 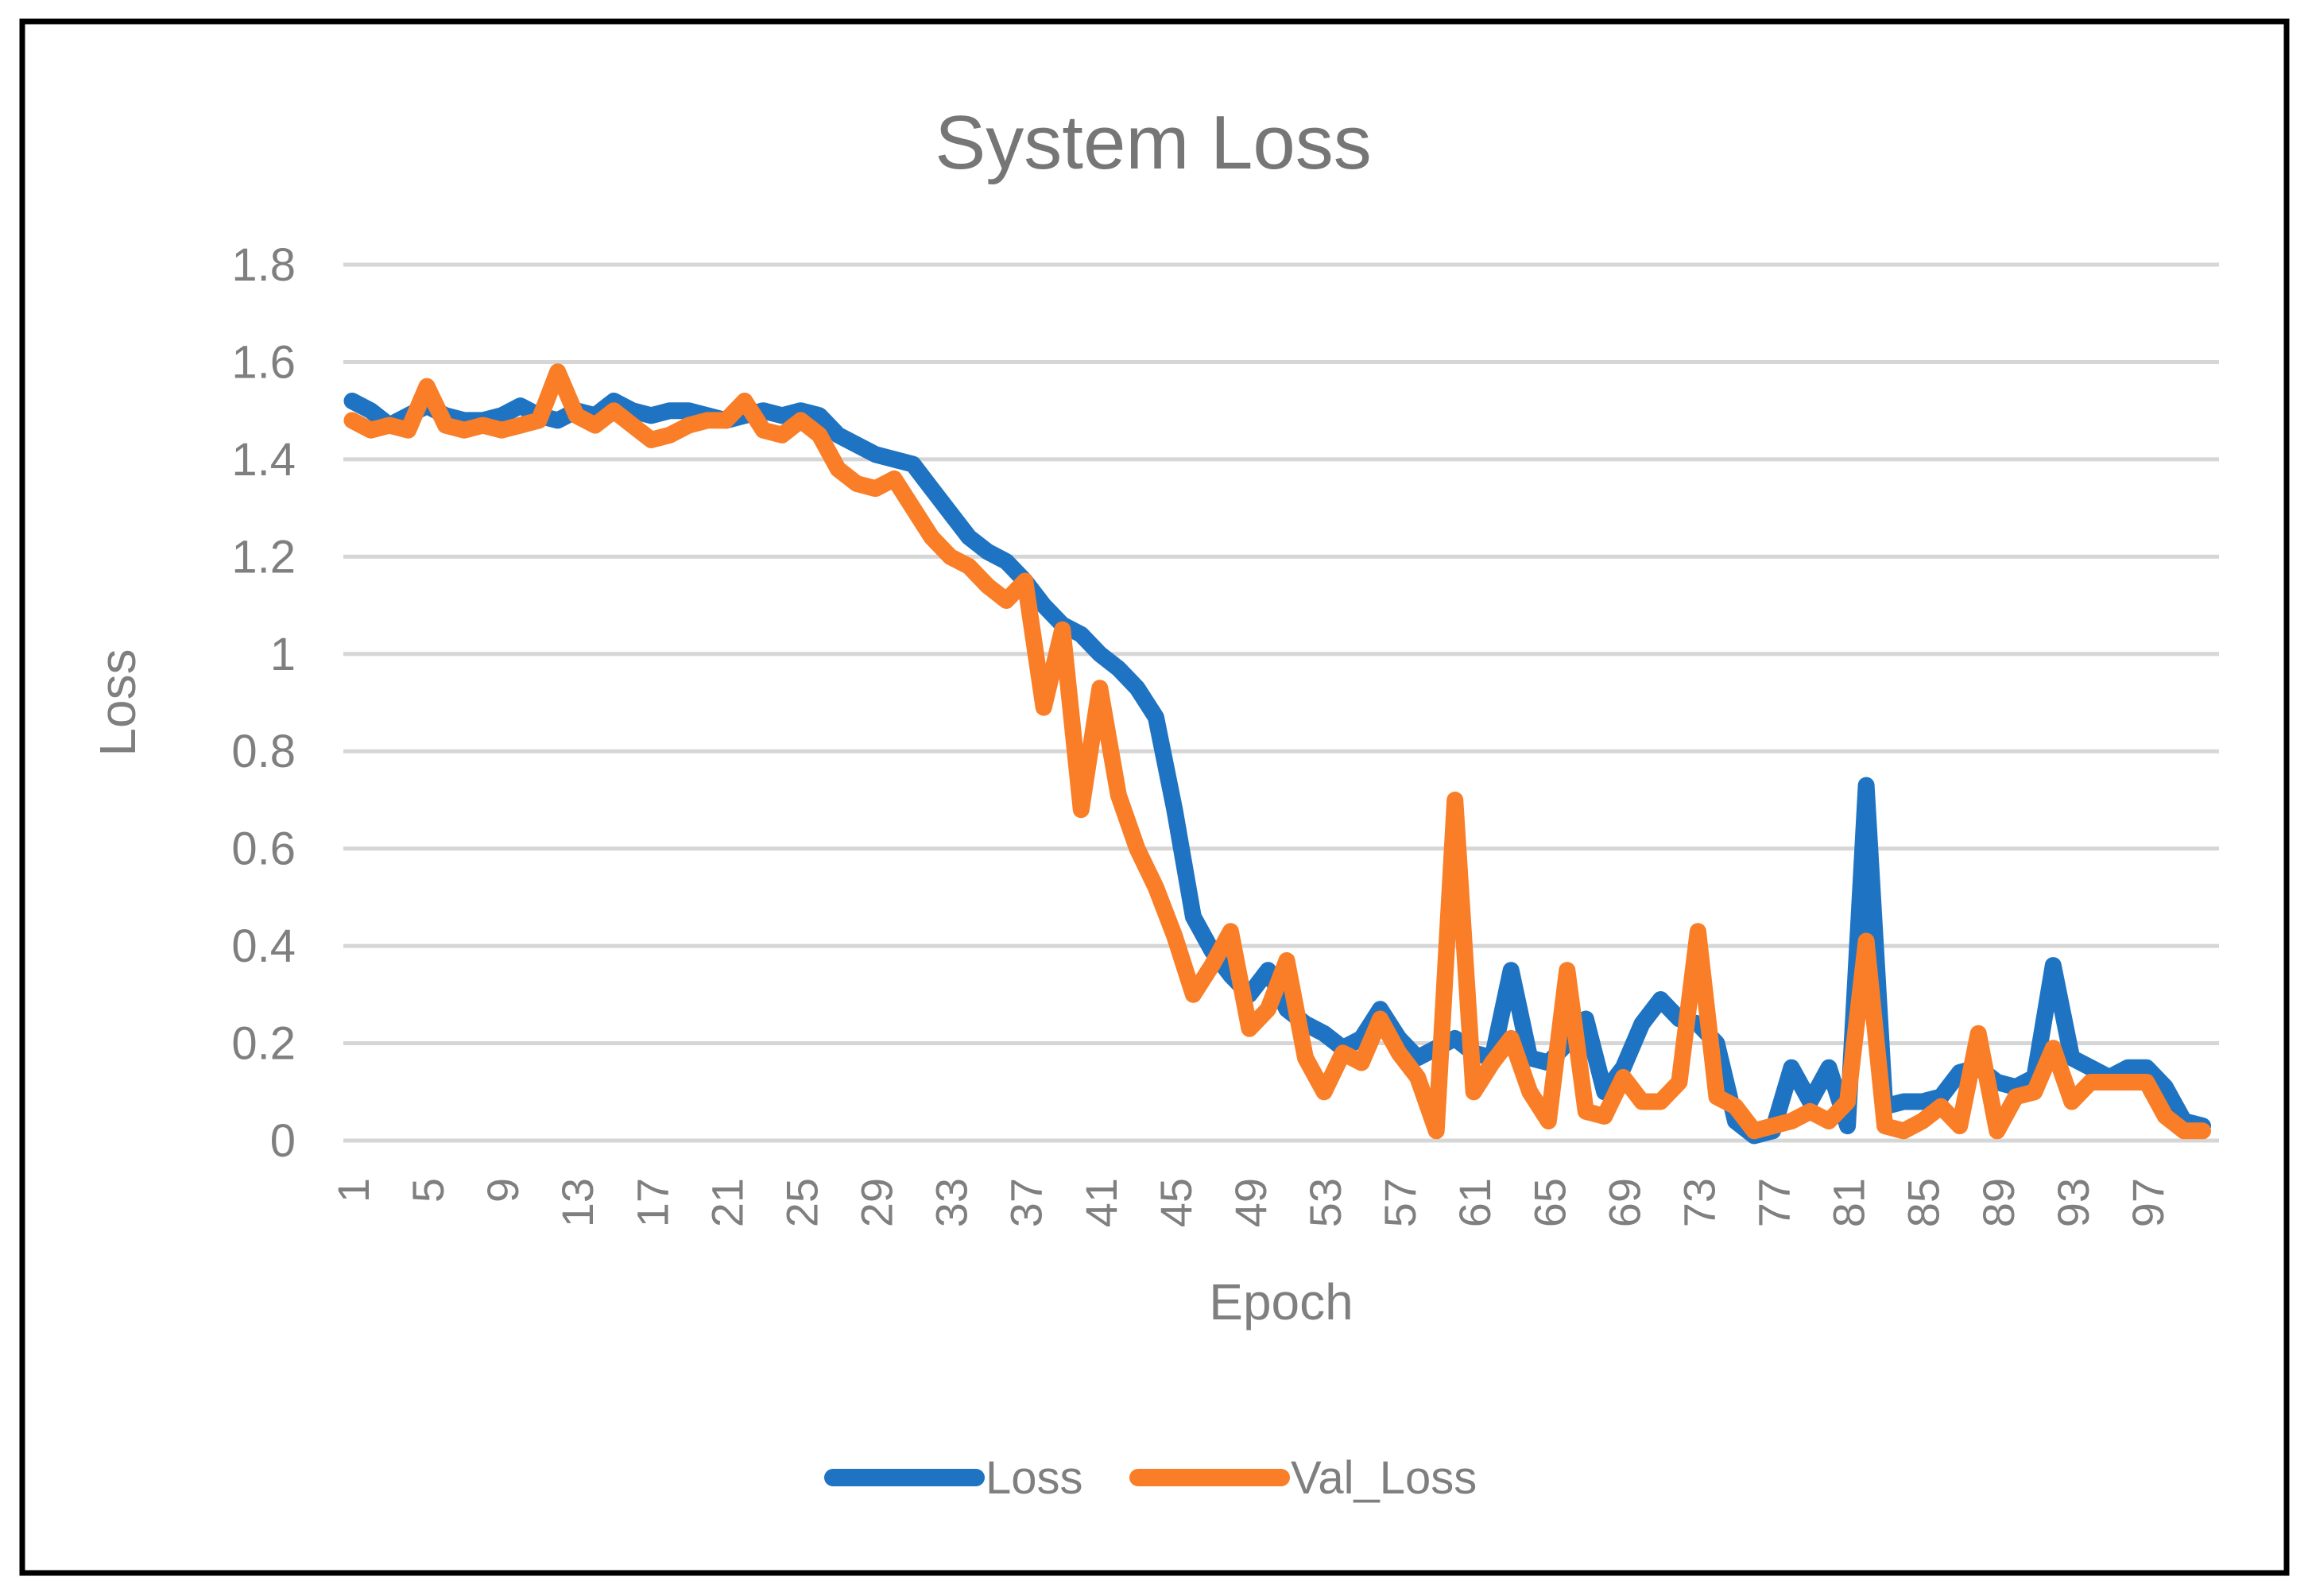 What do you see at coordinates (727, 1202) in the screenshot?
I see `x-tick-label: 21` at bounding box center [727, 1202].